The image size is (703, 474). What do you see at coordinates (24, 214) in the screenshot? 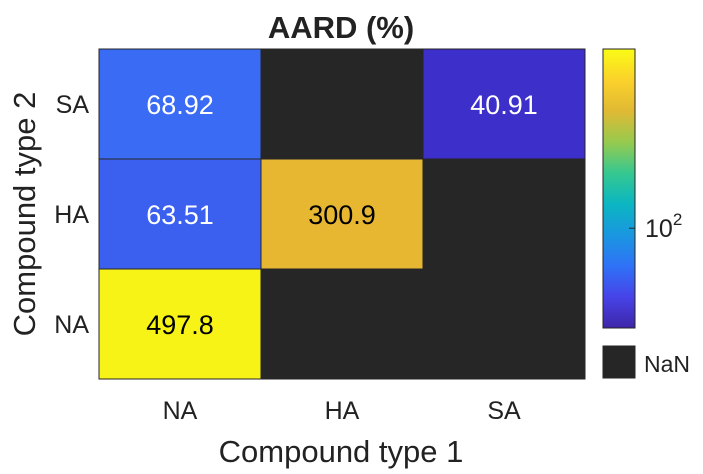
I see `y-axis-label: Compound type 2` at bounding box center [24, 214].